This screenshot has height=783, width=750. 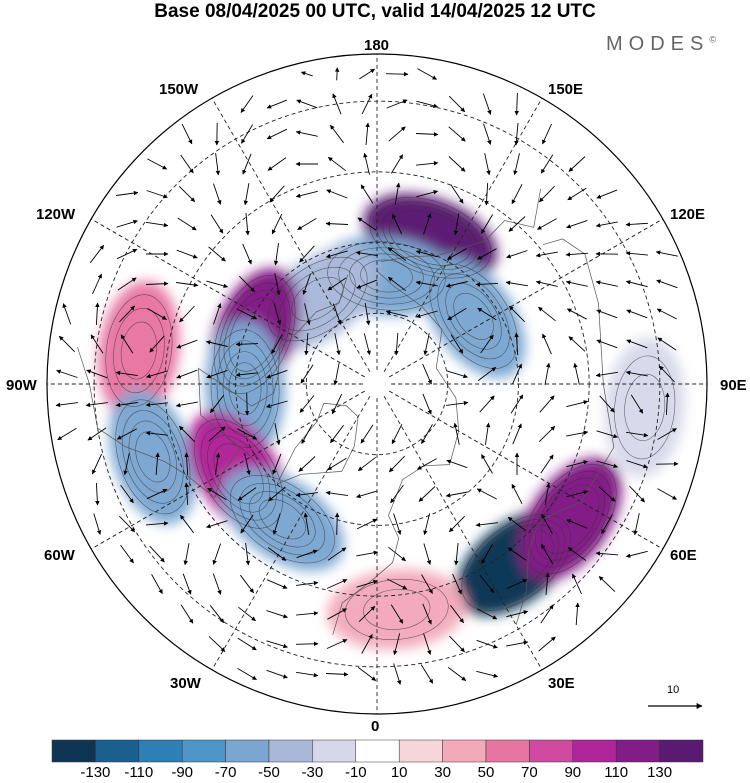 What do you see at coordinates (185, 683) in the screenshot?
I see `lon-label-30w: 30W` at bounding box center [185, 683].